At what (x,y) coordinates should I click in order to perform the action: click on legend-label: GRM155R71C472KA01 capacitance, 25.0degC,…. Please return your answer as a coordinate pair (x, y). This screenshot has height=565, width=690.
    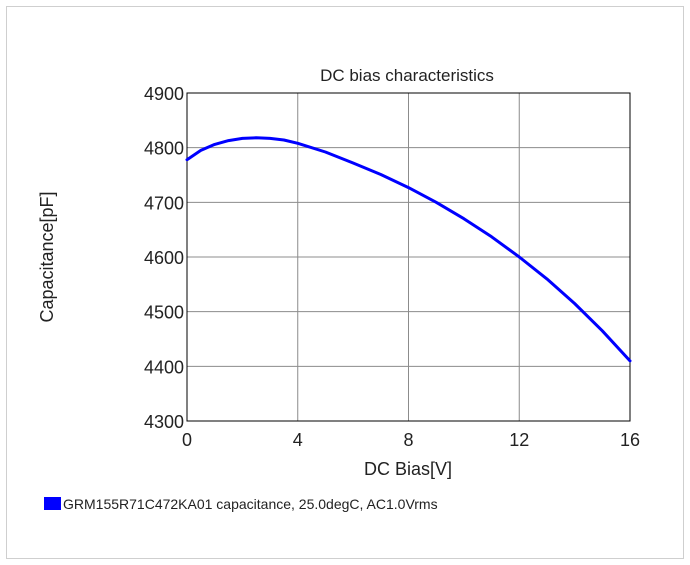
    Looking at the image, I should click on (250, 504).